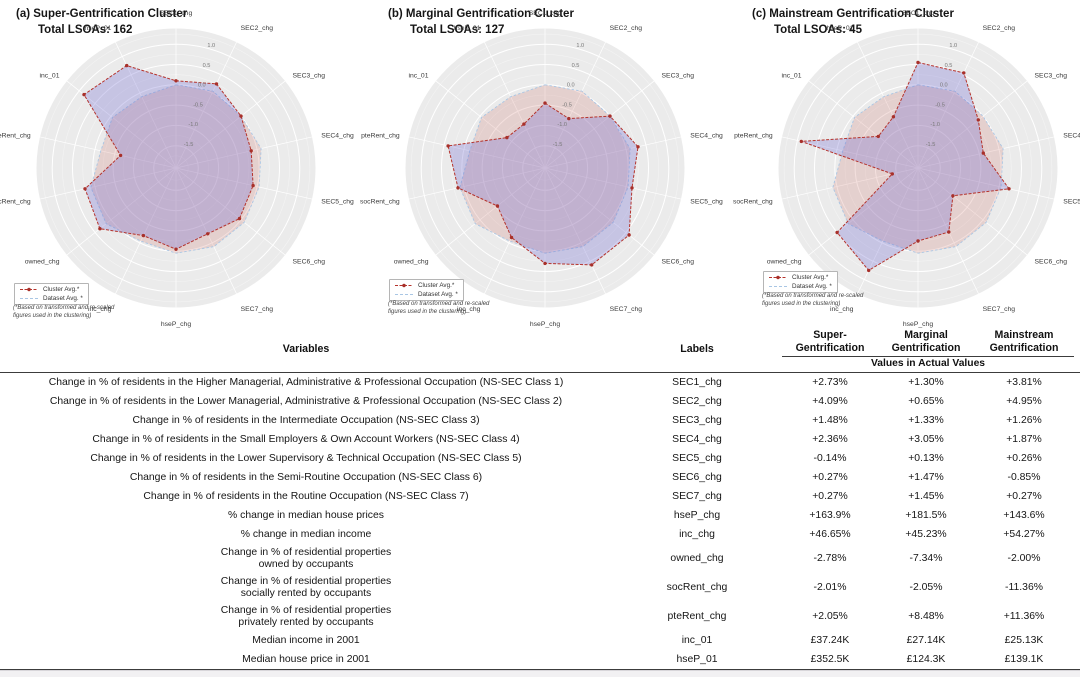 The image size is (1080, 677). What do you see at coordinates (818, 30) in the screenshot?
I see `chart-subtitle-c: Total LSOAs: 45` at bounding box center [818, 30].